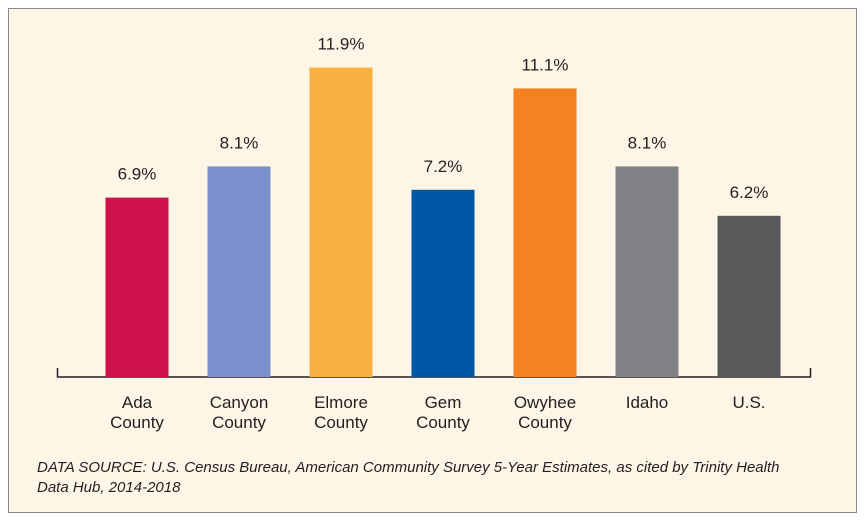  Describe the element at coordinates (137, 174) in the screenshot. I see `value-label: 6.9%` at that location.